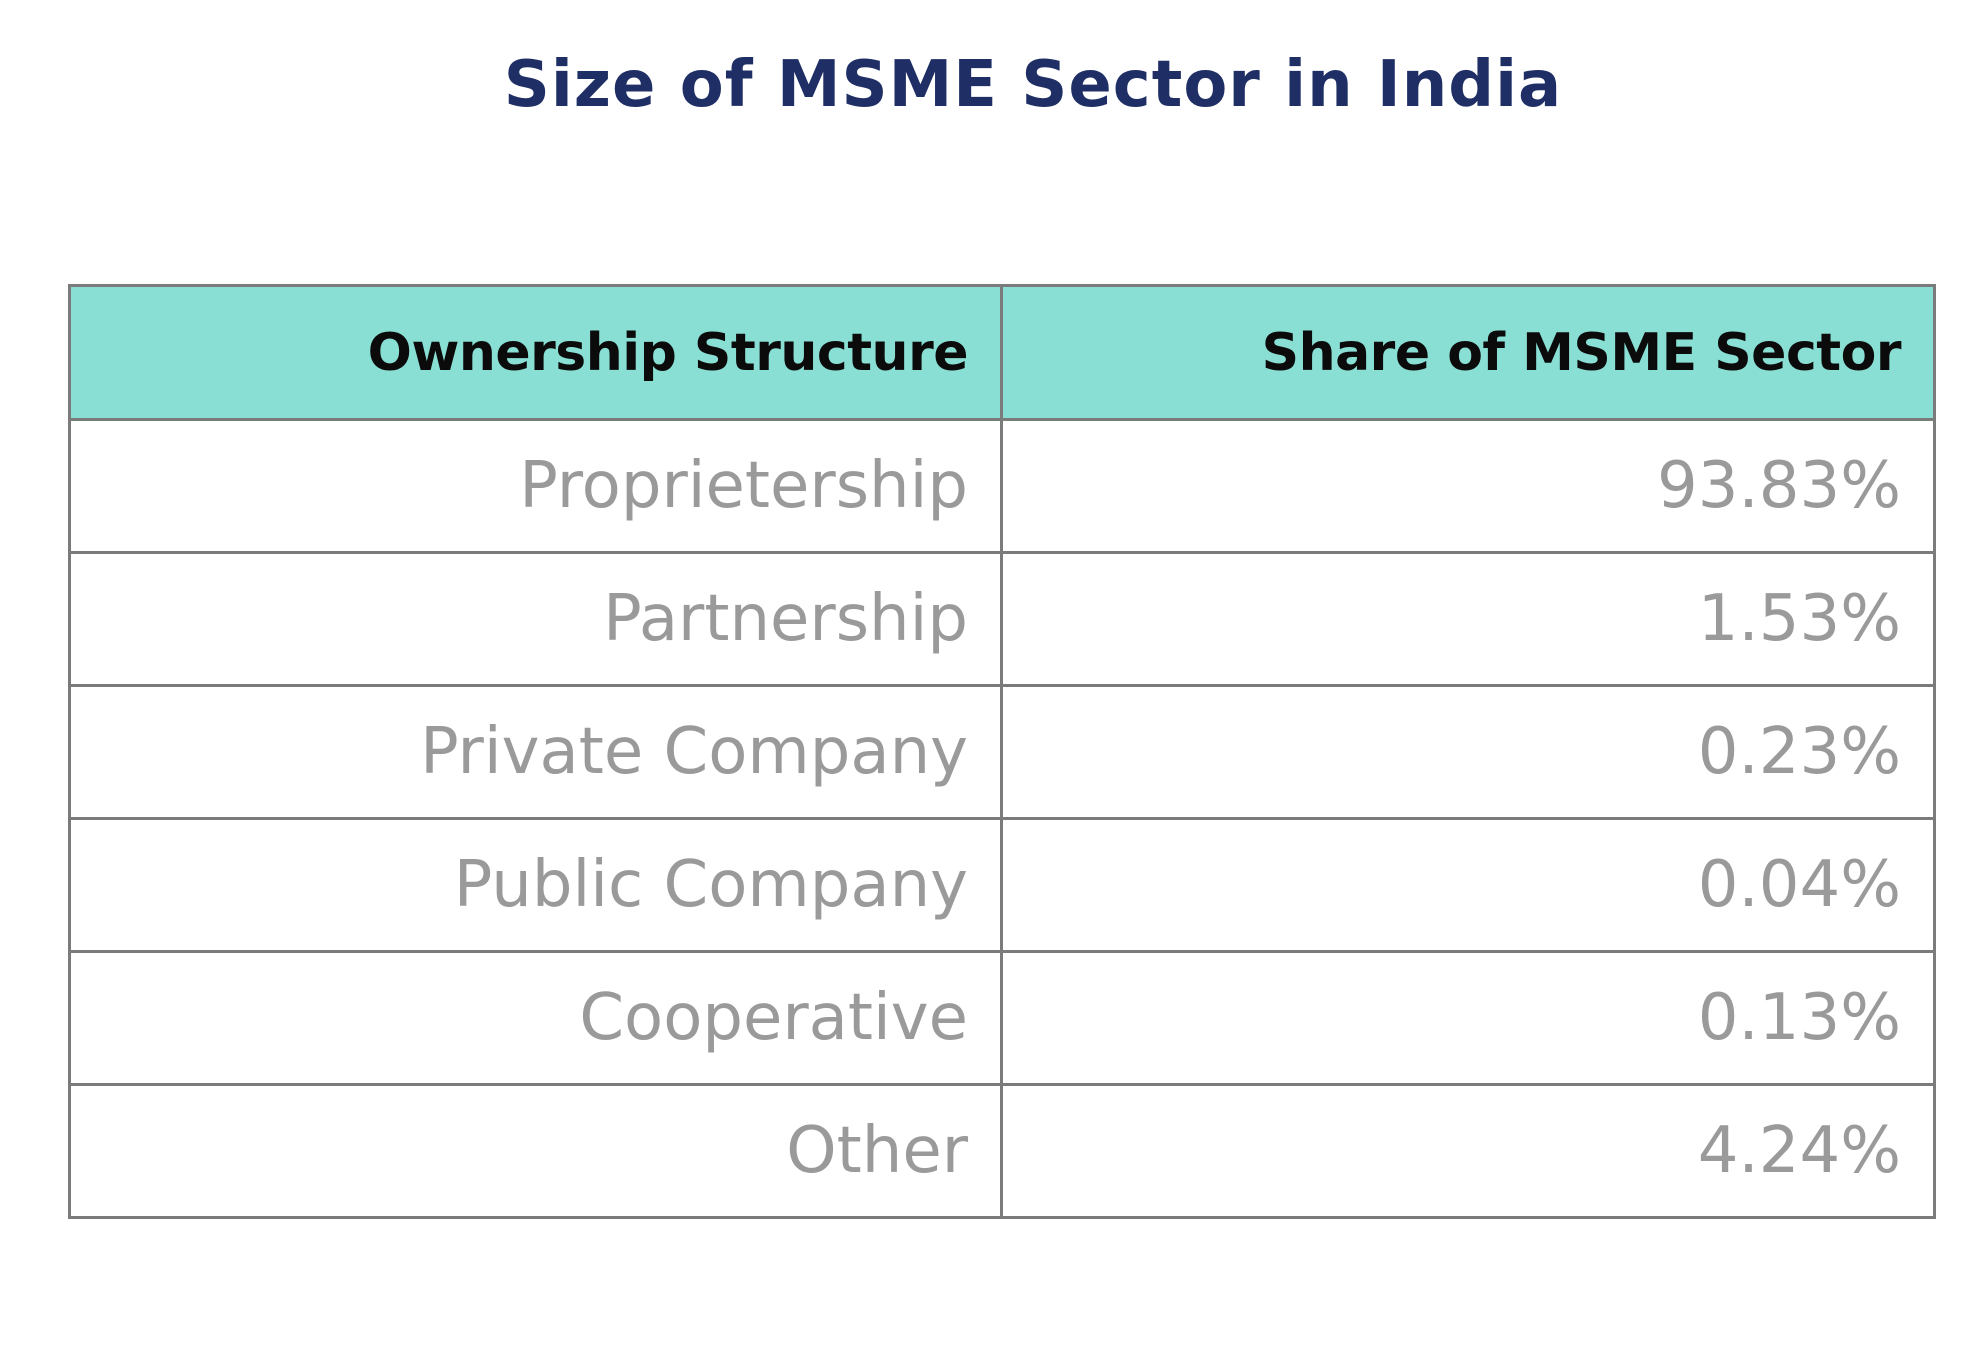  What do you see at coordinates (1468, 1018) in the screenshot?
I see `share-cell: 0.13%` at bounding box center [1468, 1018].